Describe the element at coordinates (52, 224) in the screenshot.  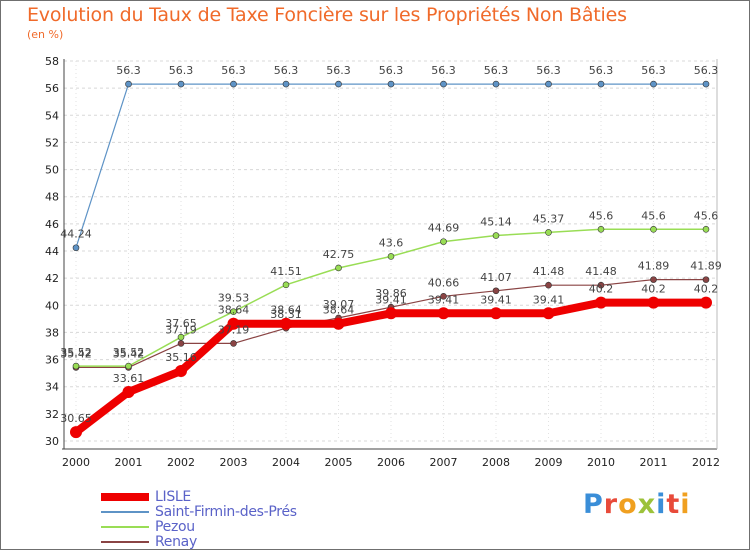
I see `y-tick-label: 46` at that location.